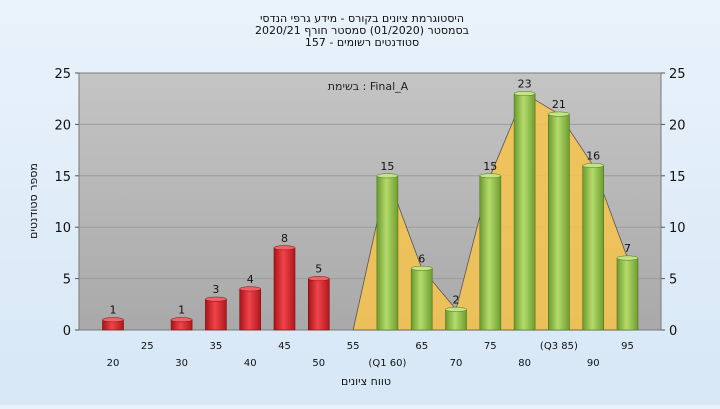  I want to click on bar-value-label: 6, so click(421, 258).